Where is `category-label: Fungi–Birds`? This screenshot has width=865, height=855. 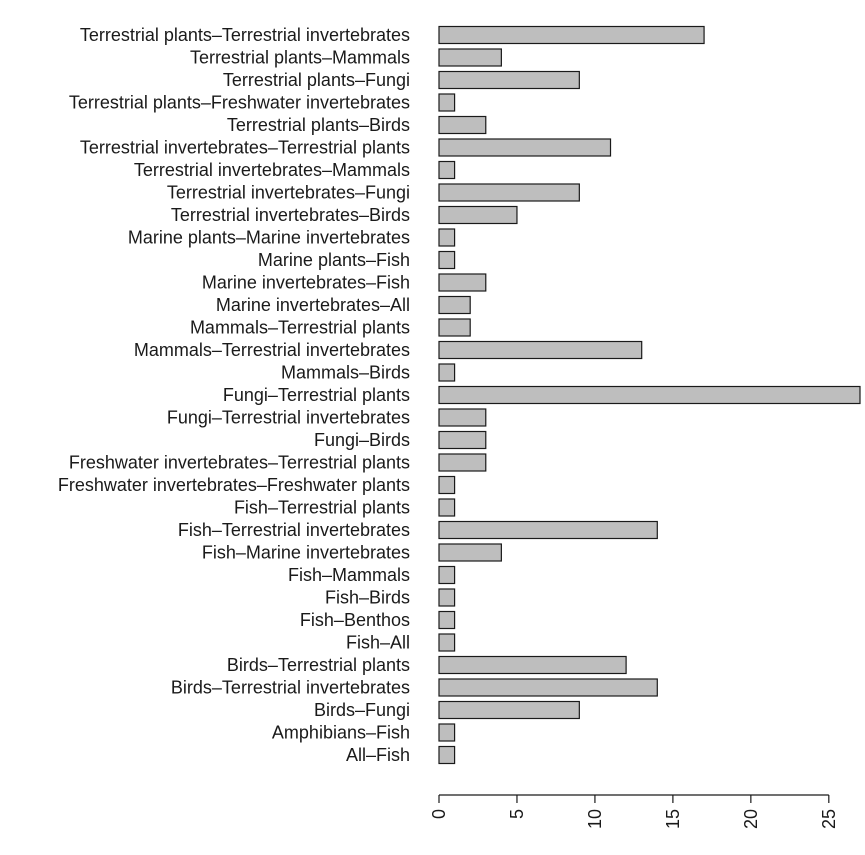 category-label: Fungi–Birds is located at coordinates (362, 440).